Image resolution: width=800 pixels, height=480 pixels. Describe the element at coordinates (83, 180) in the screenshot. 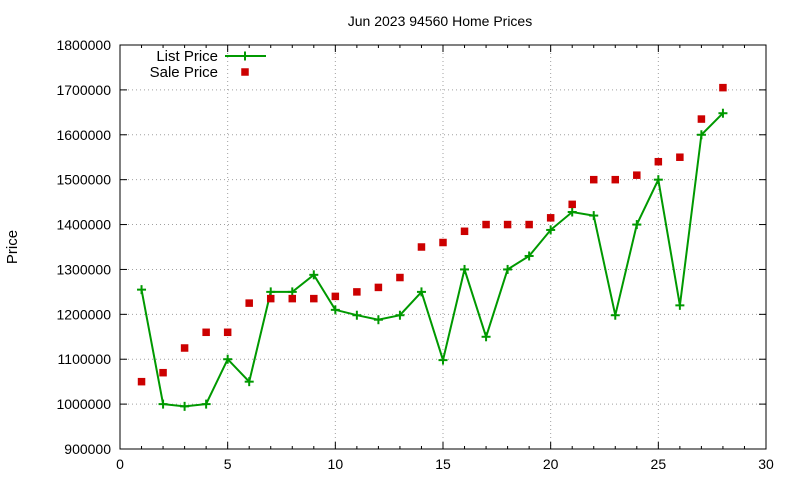

I see `y-tick-label: 1500000` at that location.